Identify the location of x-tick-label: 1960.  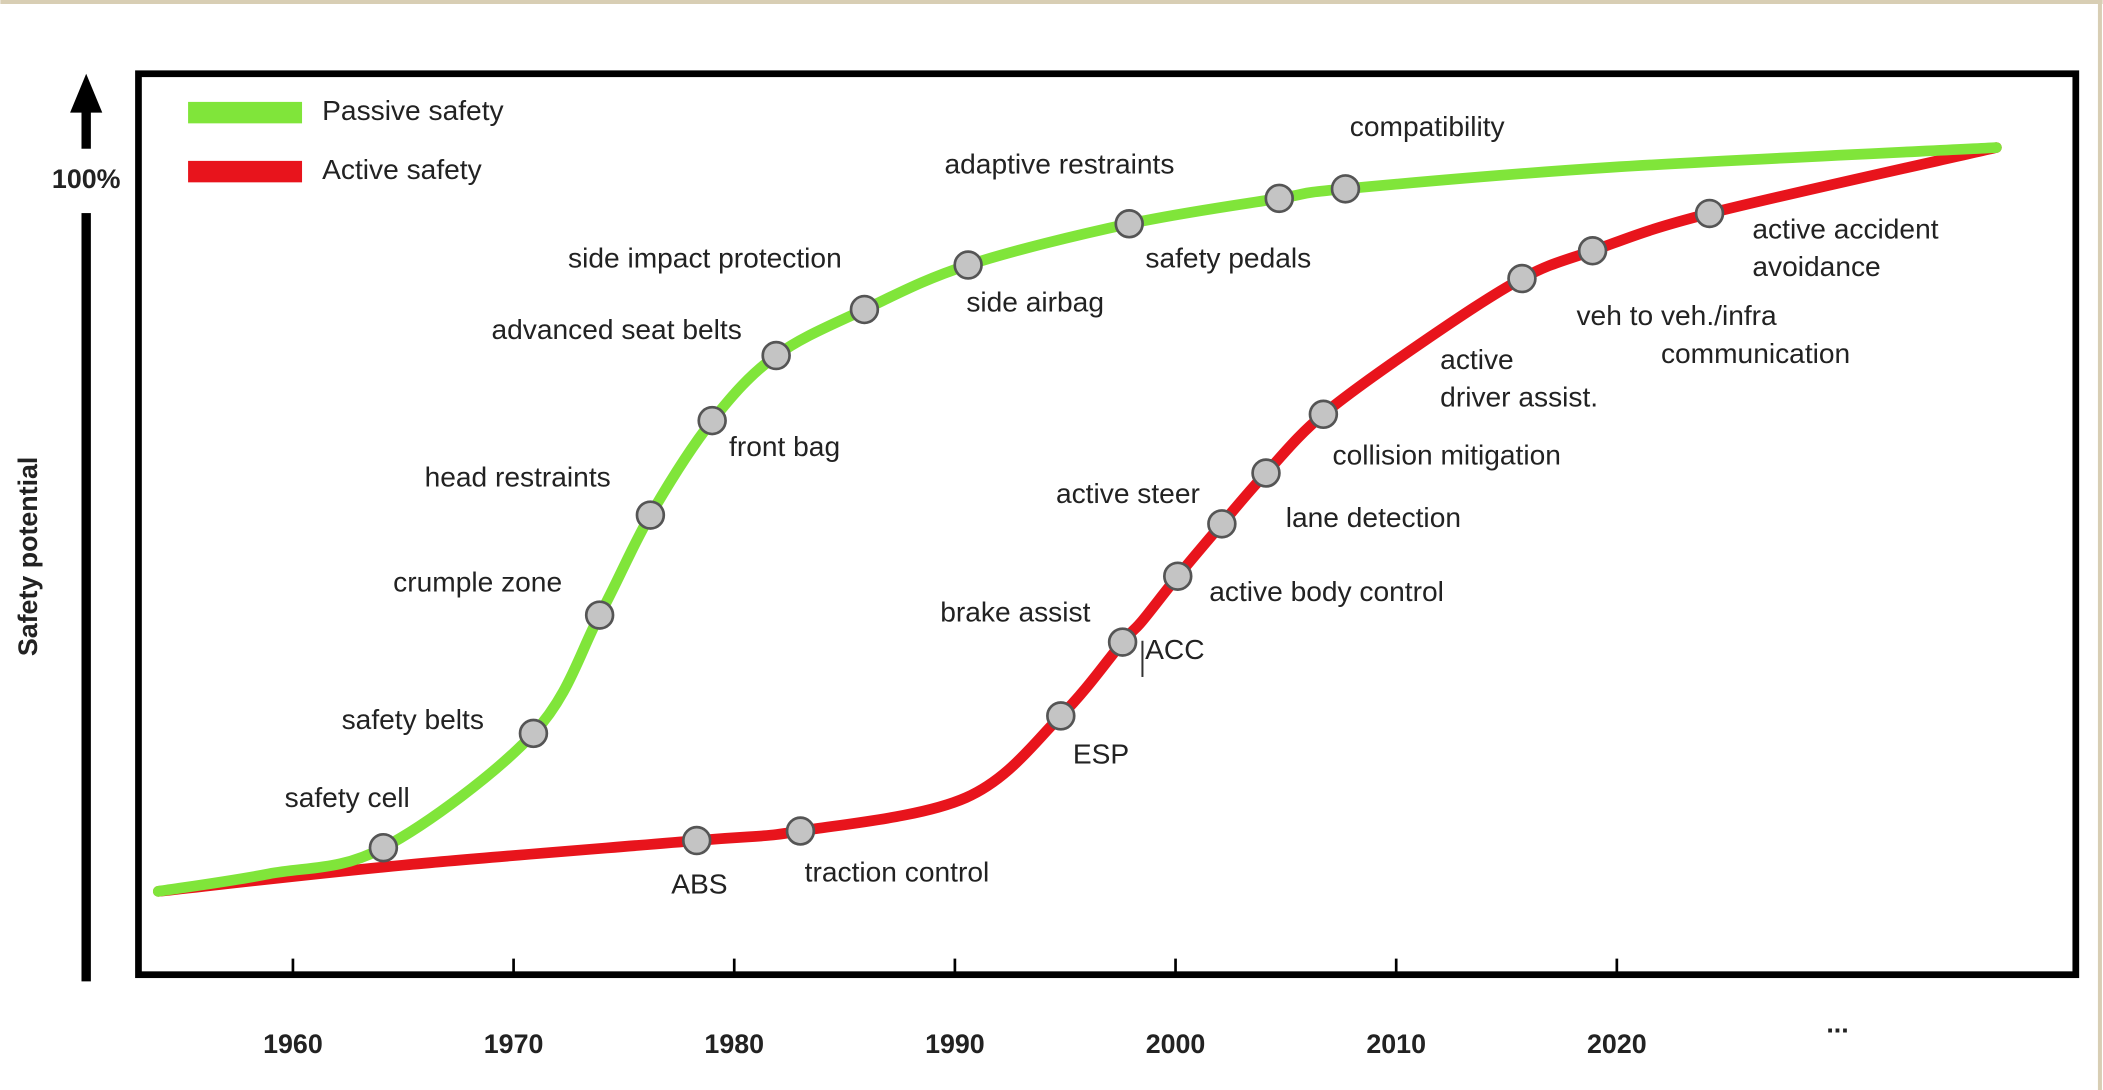
(293, 1044).